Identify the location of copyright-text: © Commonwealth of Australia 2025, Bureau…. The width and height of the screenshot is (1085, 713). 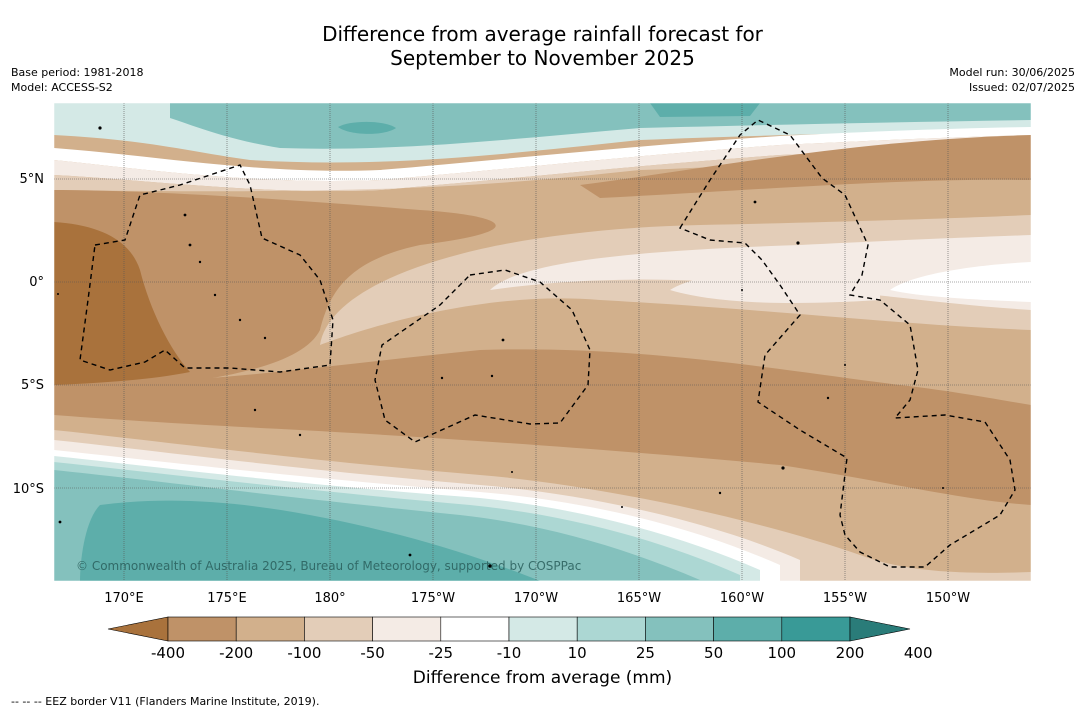
(328, 566).